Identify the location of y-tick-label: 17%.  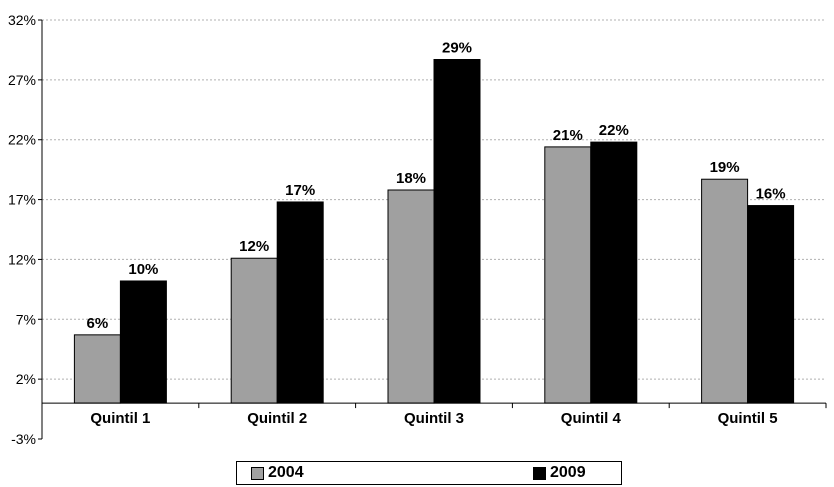
(22, 200).